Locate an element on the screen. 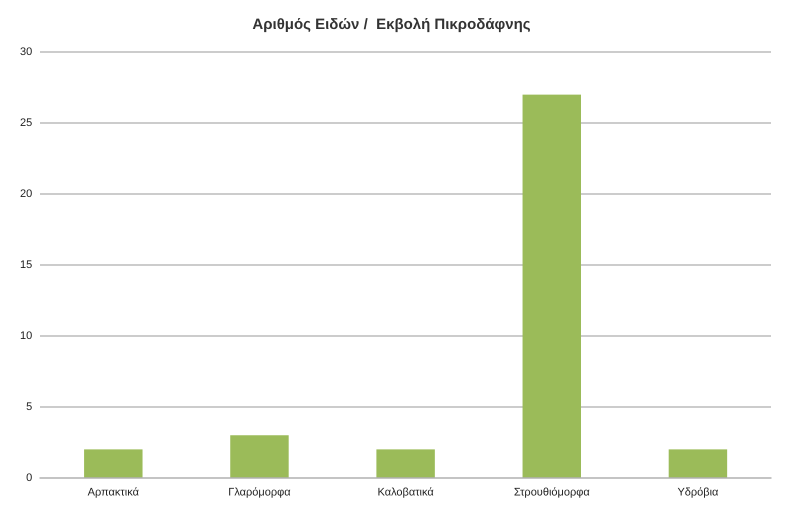 The height and width of the screenshot is (519, 789). x-tick-label: Αρπακτικά is located at coordinates (114, 492).